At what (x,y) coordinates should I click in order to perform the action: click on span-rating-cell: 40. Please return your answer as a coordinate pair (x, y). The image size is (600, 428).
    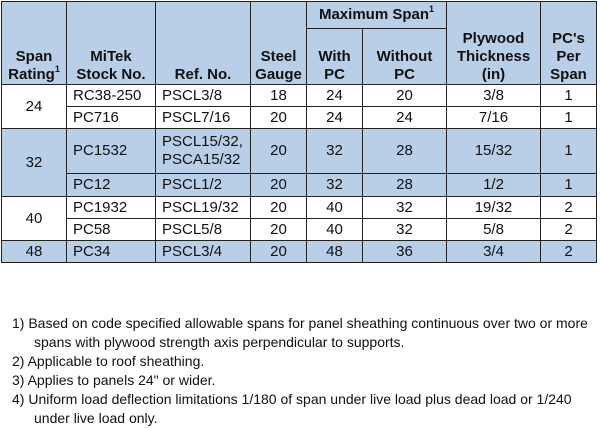
    Looking at the image, I should click on (34, 218).